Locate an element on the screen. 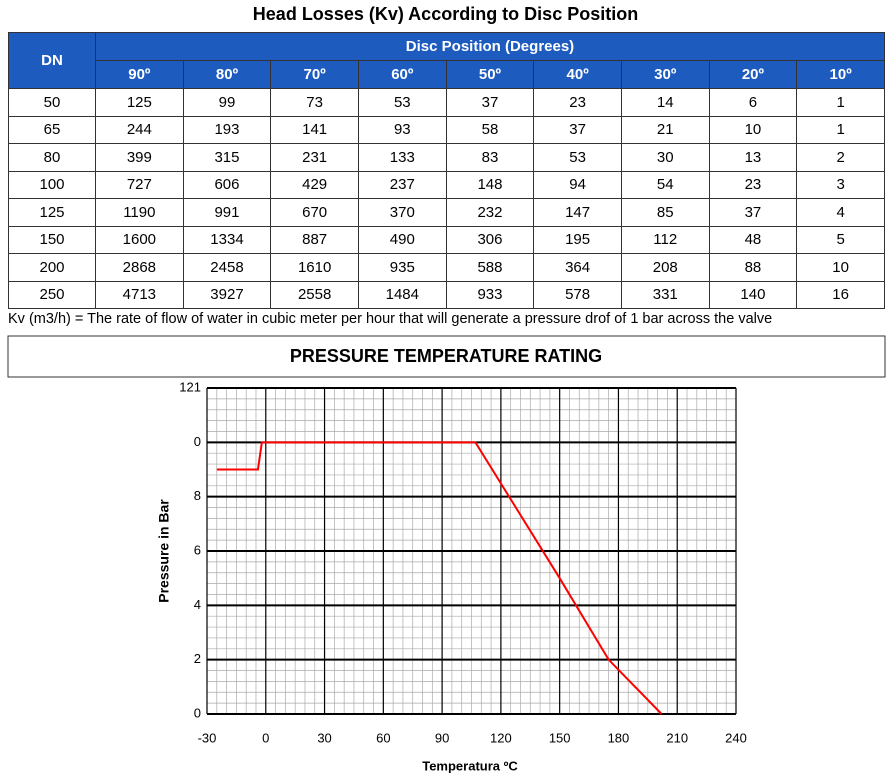 The height and width of the screenshot is (779, 891). x-tick-label: 150 is located at coordinates (560, 737).